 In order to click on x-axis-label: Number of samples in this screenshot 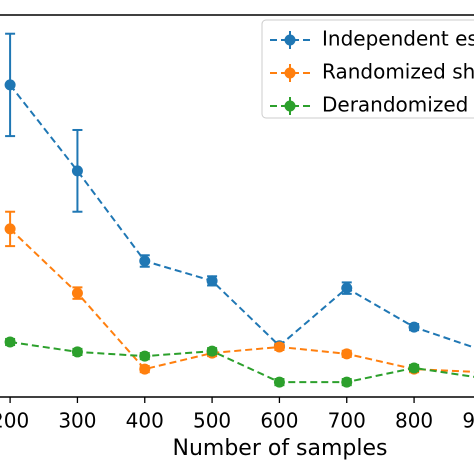, I will do `click(279, 448)`.